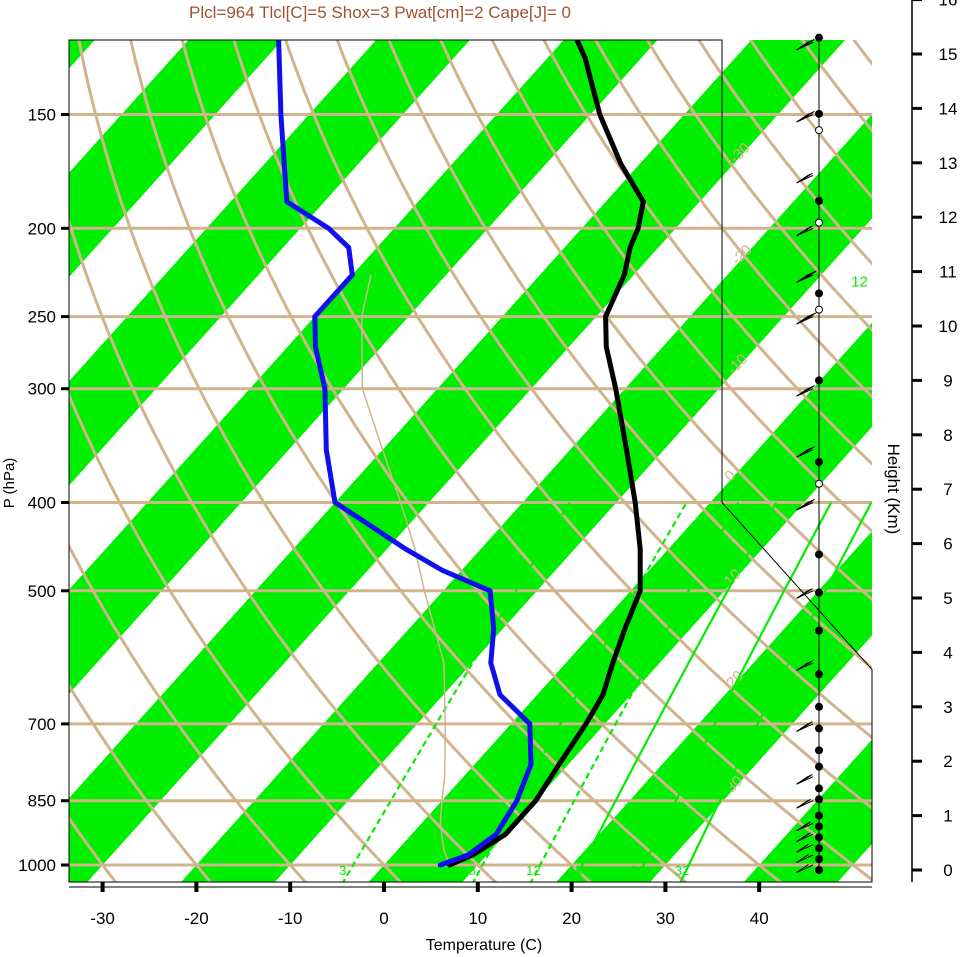  I want to click on x-tick-label: 0, so click(383, 918).